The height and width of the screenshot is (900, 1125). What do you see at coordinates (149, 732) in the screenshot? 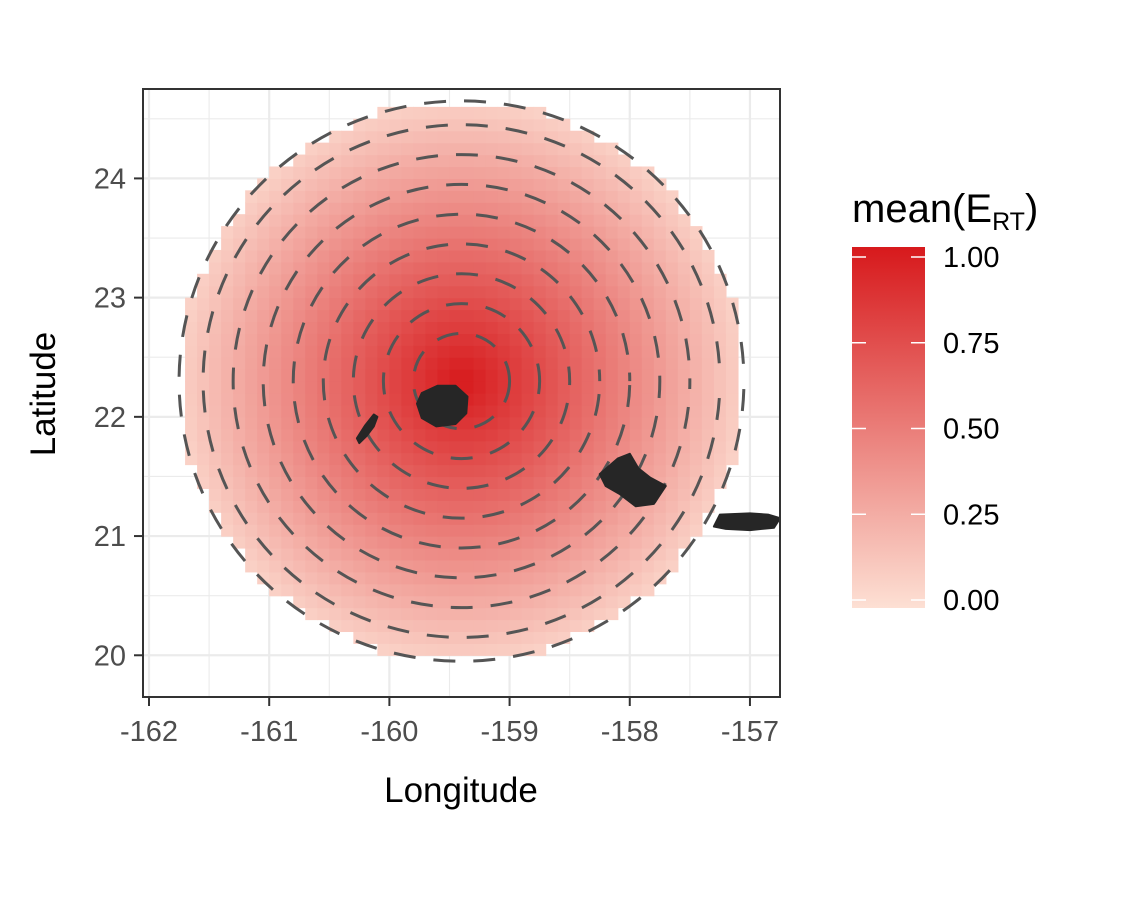
I see `x-tick-label: -162` at bounding box center [149, 732].